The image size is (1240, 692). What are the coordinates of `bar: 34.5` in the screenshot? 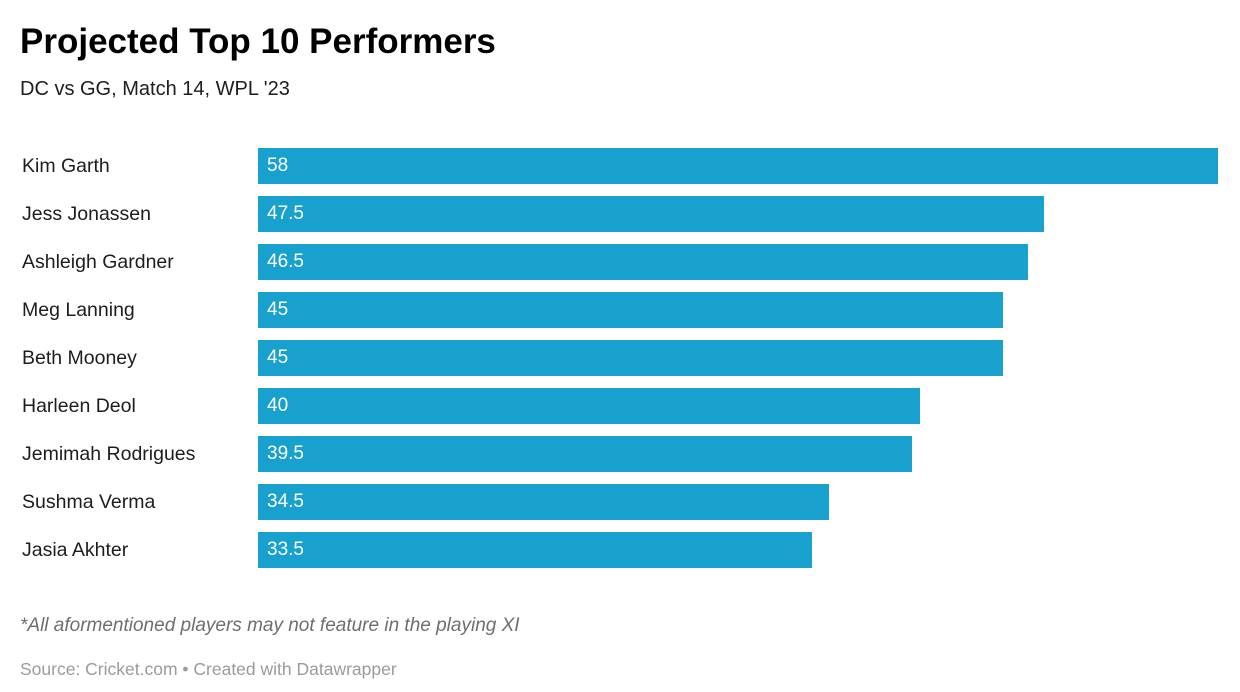 It's located at (544, 502).